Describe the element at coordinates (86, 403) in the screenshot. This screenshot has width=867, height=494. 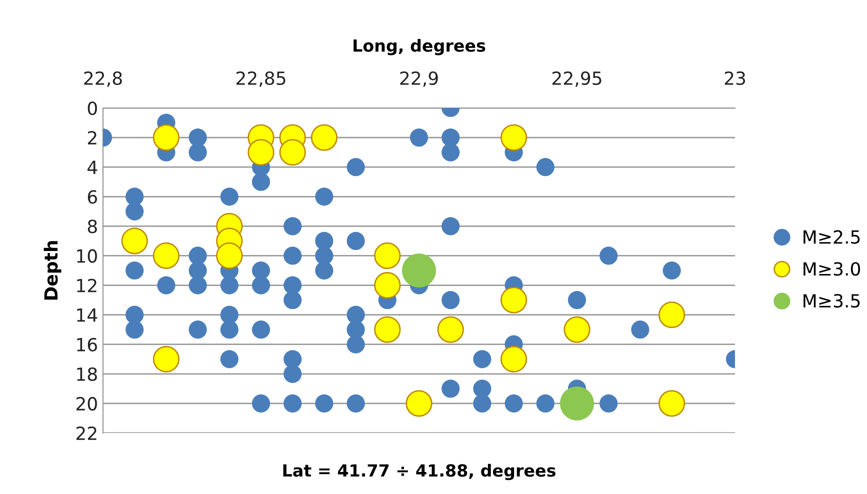
I see `y-tick-label: 20` at that location.